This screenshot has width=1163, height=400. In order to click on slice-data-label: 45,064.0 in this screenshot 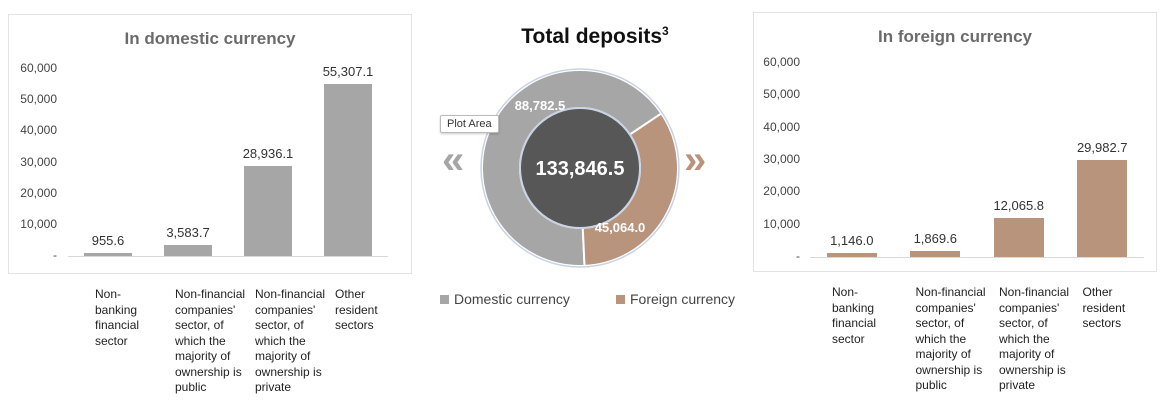, I will do `click(620, 227)`.